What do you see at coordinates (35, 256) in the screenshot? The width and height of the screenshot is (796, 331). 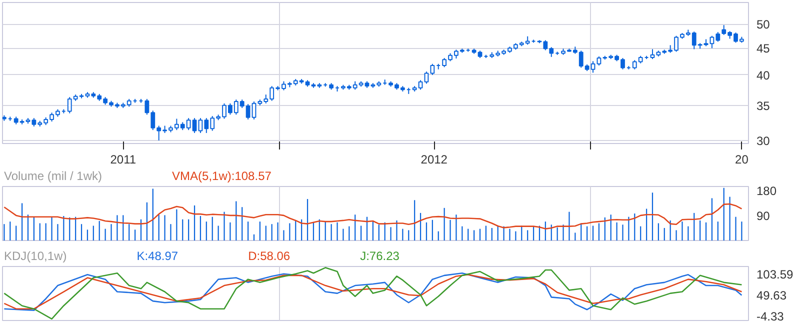 I see `chart-title: KDJ(10,1w)` at bounding box center [35, 256].